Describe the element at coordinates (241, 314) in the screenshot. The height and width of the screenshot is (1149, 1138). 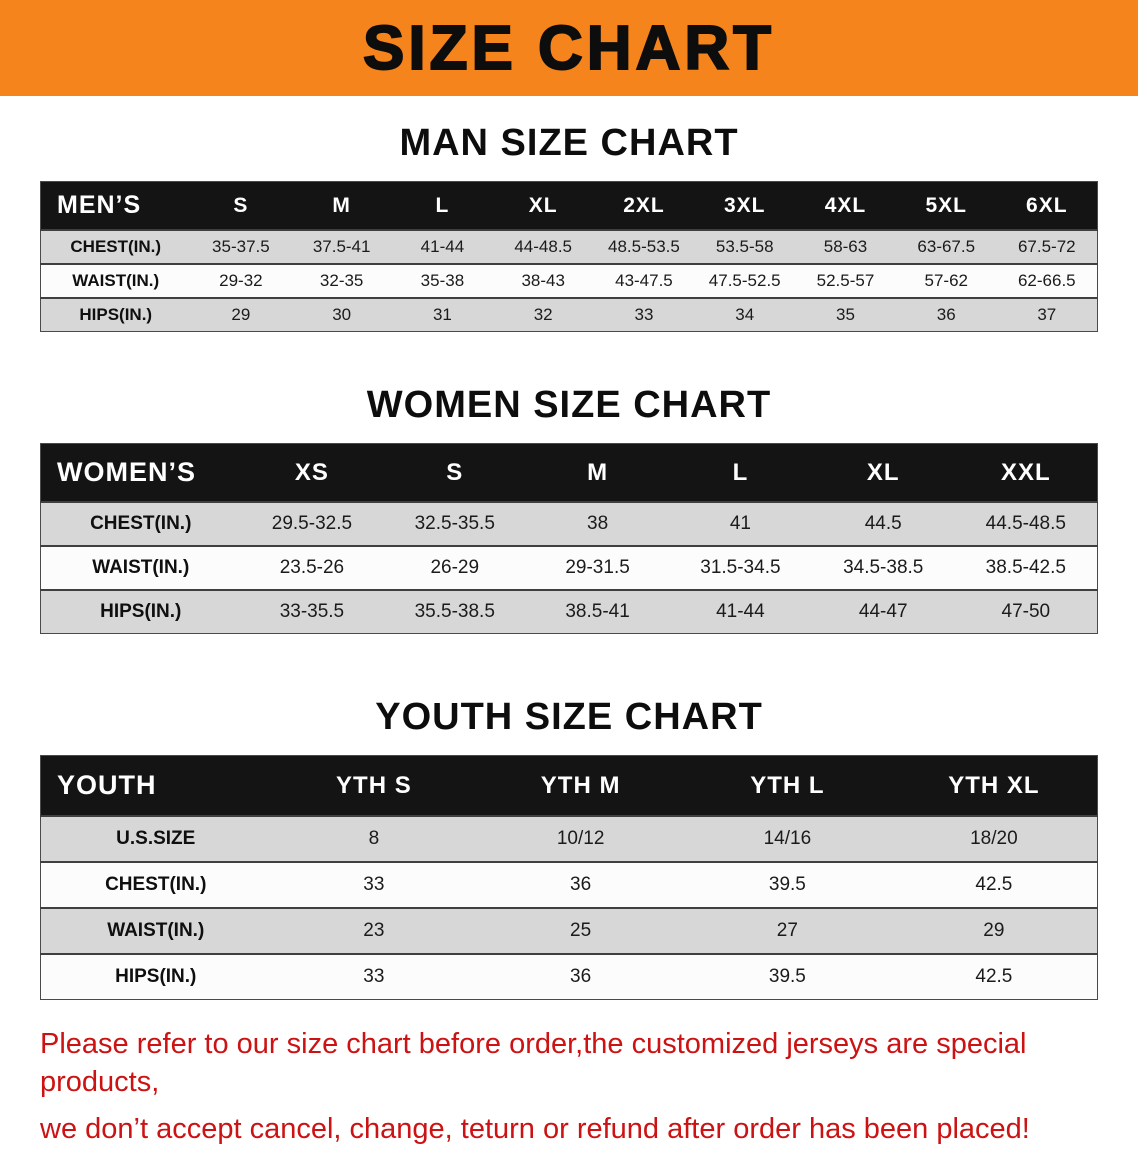
I see `size-cell: 29` at that location.